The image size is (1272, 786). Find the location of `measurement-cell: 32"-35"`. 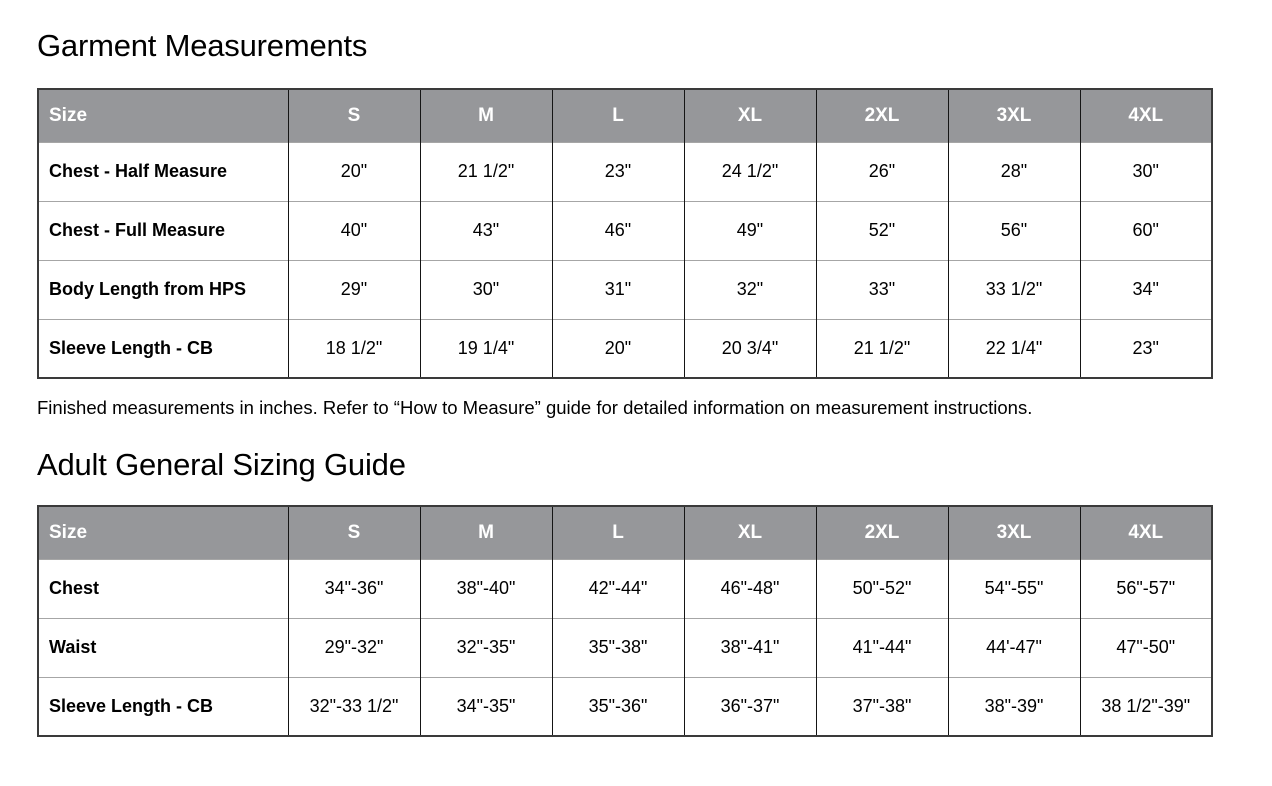

measurement-cell: 32"-35" is located at coordinates (485, 647).